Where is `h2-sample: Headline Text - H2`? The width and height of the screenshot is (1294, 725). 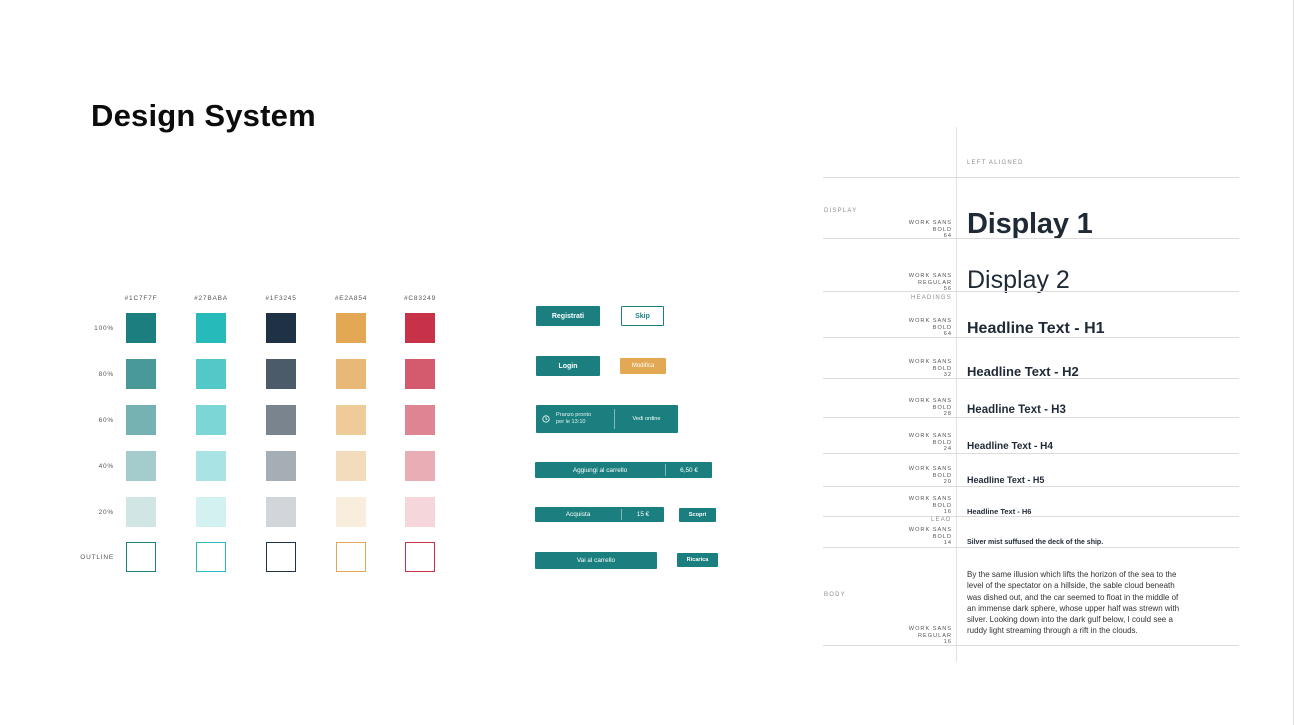
h2-sample: Headline Text - H2 is located at coordinates (1023, 371).